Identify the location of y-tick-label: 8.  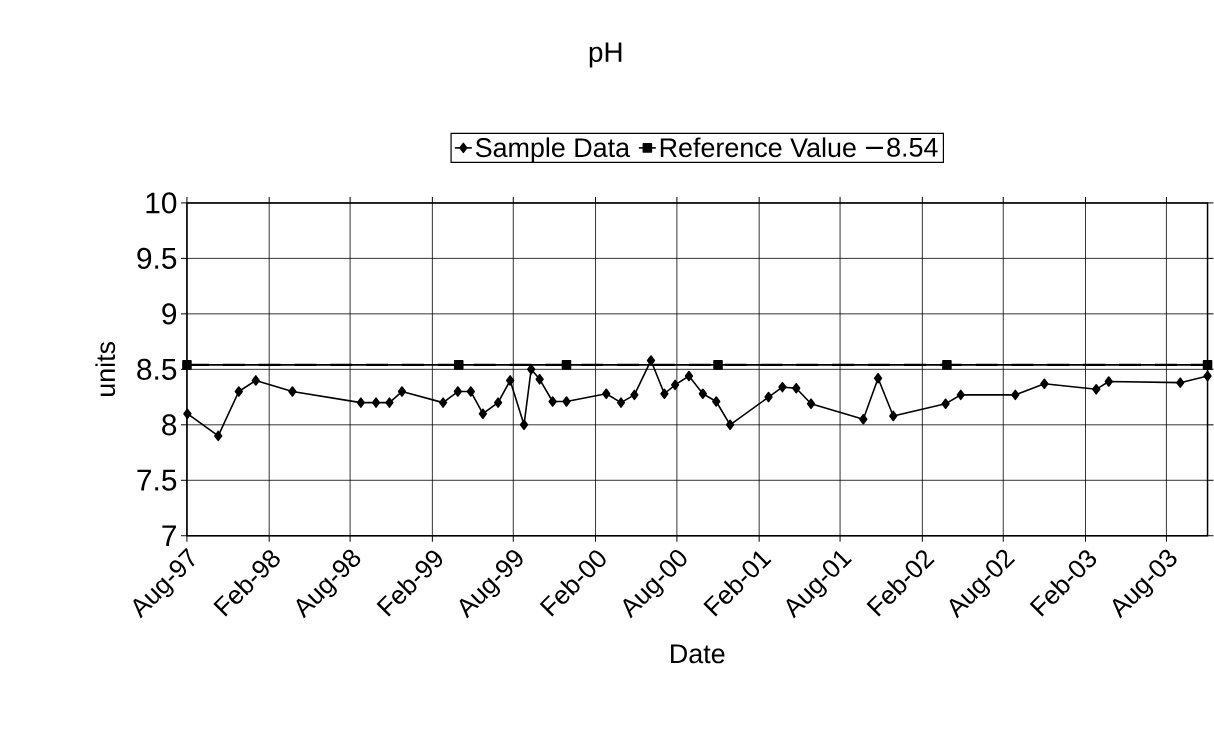
(169, 425).